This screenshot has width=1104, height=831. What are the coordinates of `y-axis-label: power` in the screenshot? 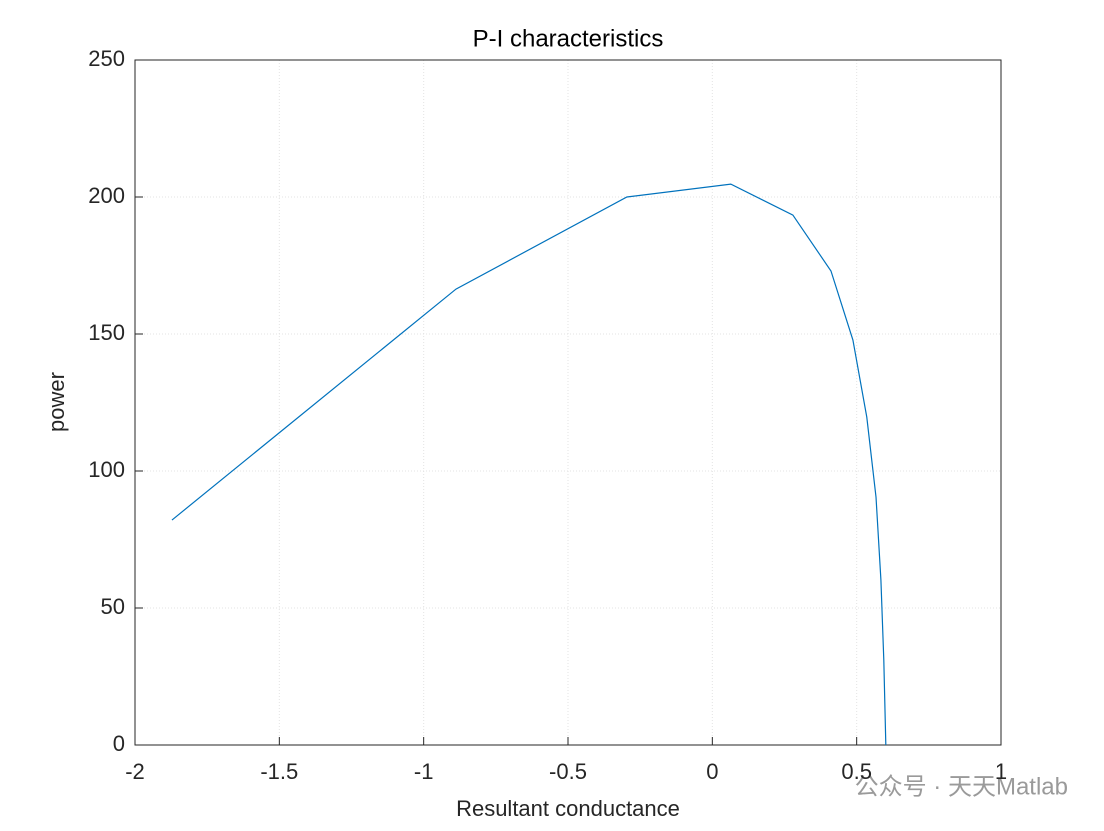 It's located at (56, 402).